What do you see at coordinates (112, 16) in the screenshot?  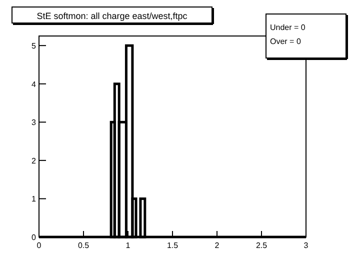 I see `chart-title: StE softmon: all charge east/west,ftpc` at bounding box center [112, 16].